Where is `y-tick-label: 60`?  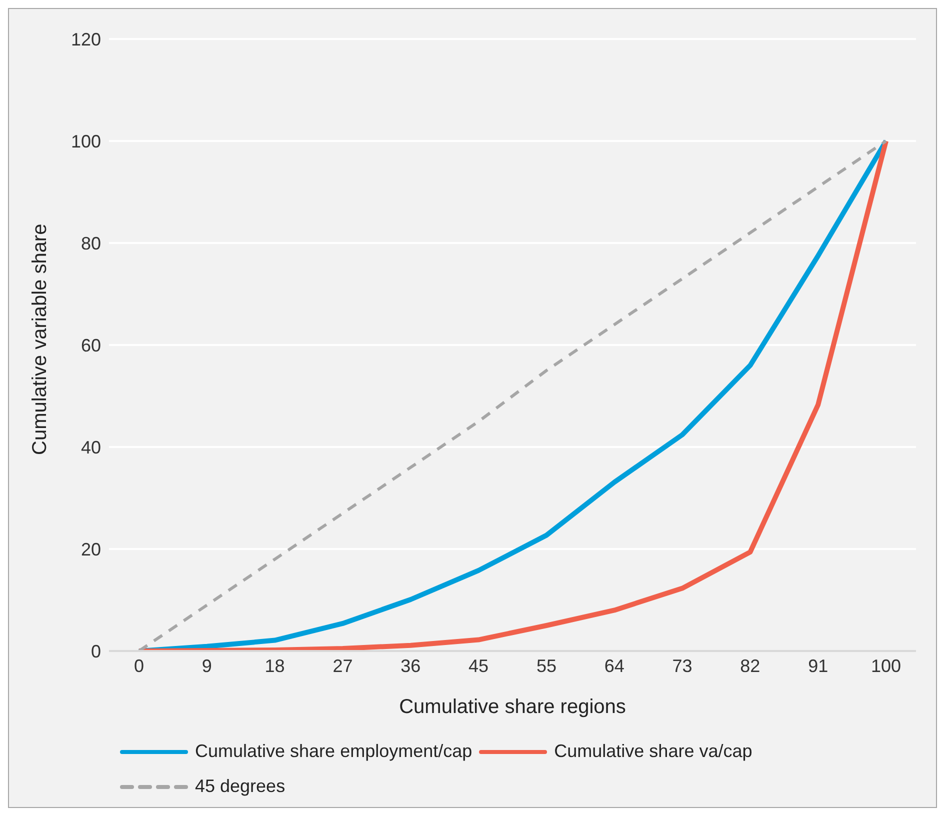
y-tick-label: 60 is located at coordinates (90, 345).